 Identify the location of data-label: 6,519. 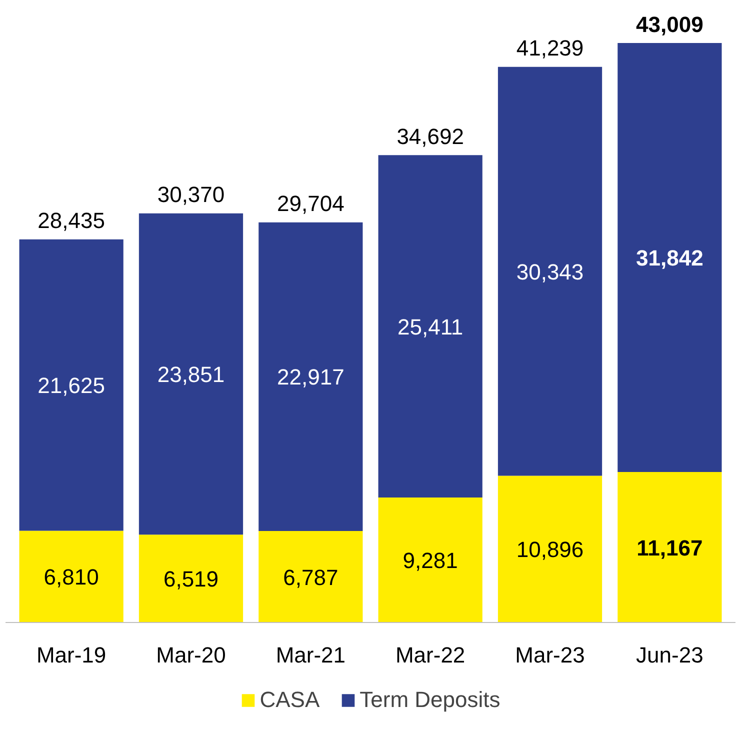
(191, 579).